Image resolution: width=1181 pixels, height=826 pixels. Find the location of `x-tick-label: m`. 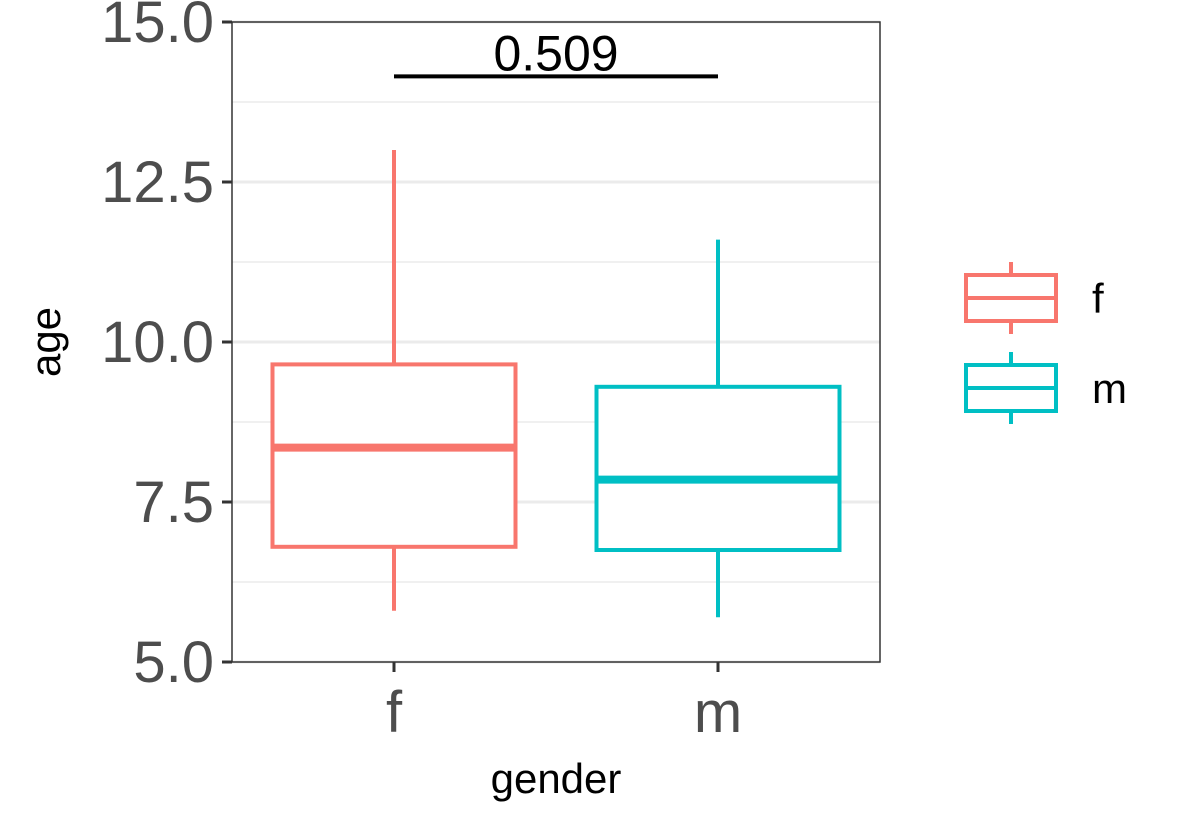

x-tick-label: m is located at coordinates (718, 712).